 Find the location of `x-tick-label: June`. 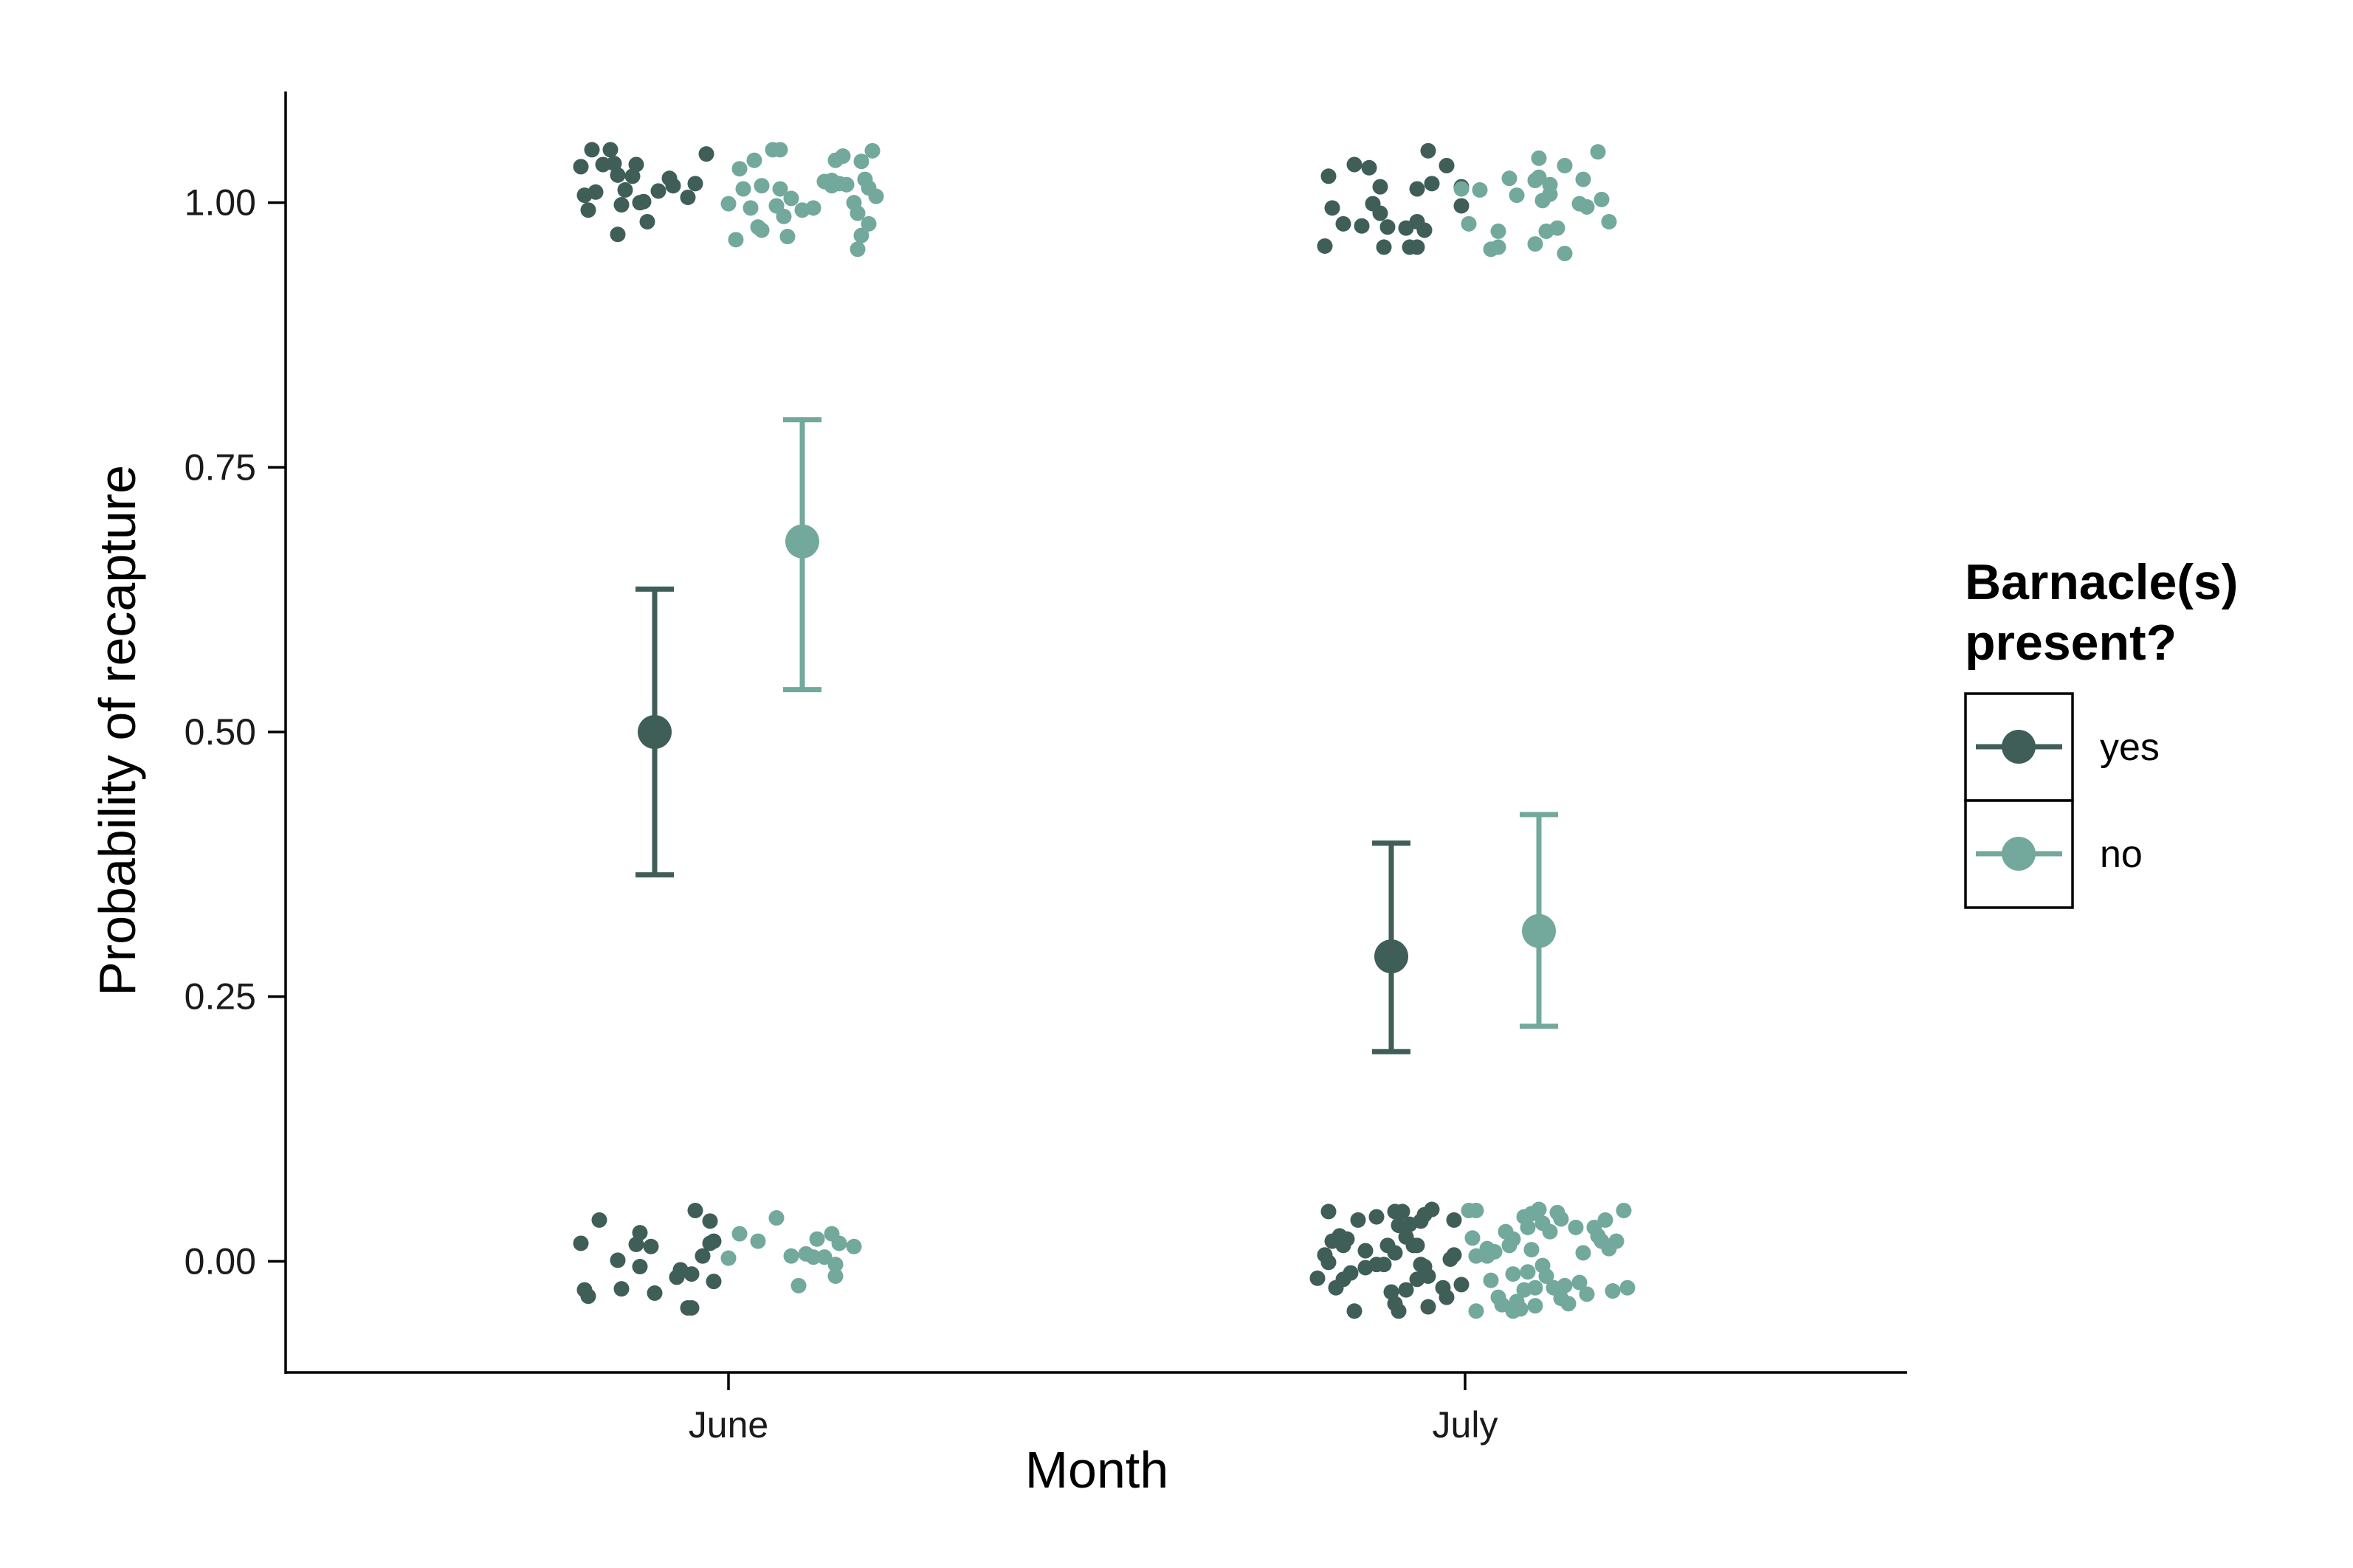

x-tick-label: June is located at coordinates (728, 1425).